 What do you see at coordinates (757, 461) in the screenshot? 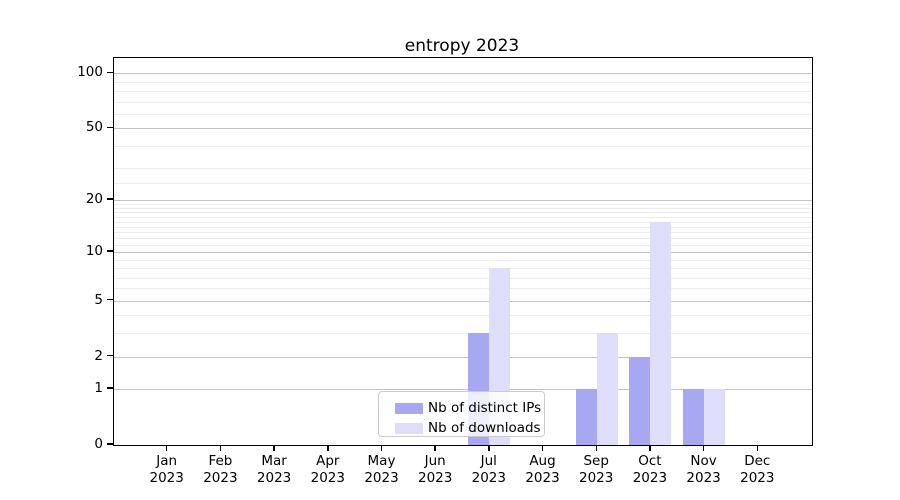
I see `month-label: Dec` at bounding box center [757, 461].